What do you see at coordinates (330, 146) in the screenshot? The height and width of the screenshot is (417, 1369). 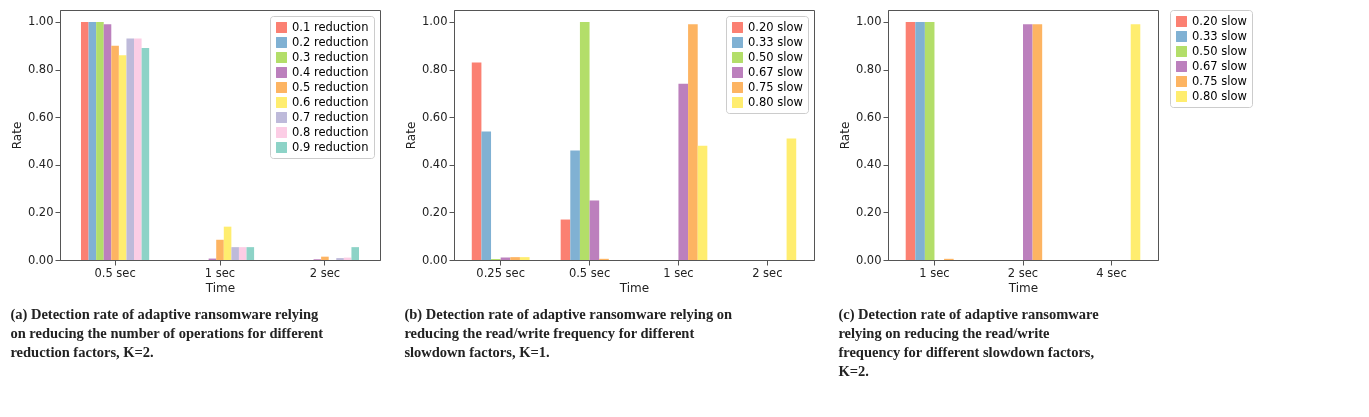 I see `legend-label: 0.9 reduction` at bounding box center [330, 146].